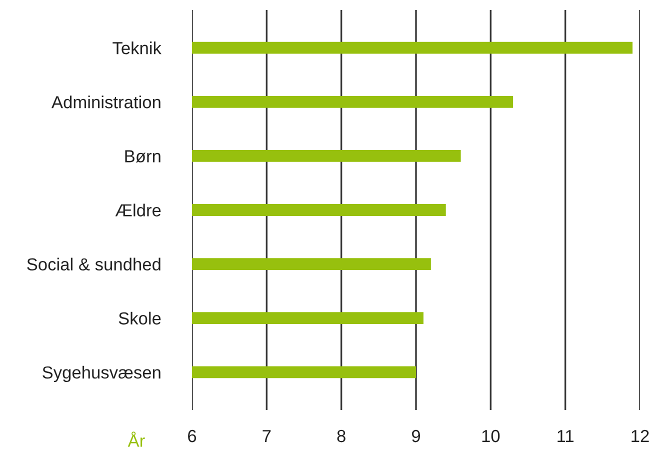 Image resolution: width=656 pixels, height=449 pixels. Describe the element at coordinates (192, 436) in the screenshot. I see `x-tick-label: 6` at that location.